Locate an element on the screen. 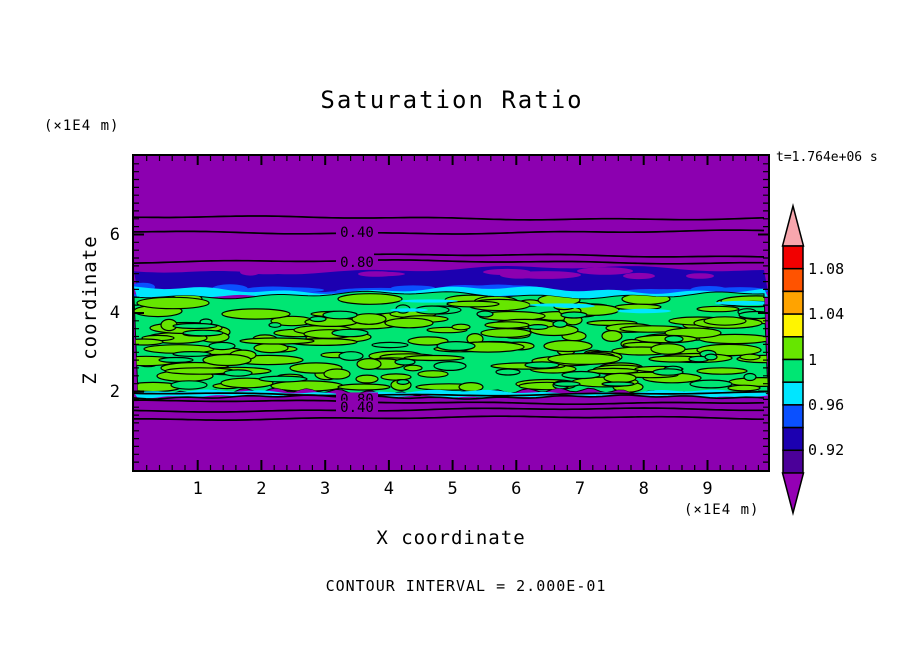 This screenshot has height=654, width=904. colorbar-scale is located at coordinates (793, 359).